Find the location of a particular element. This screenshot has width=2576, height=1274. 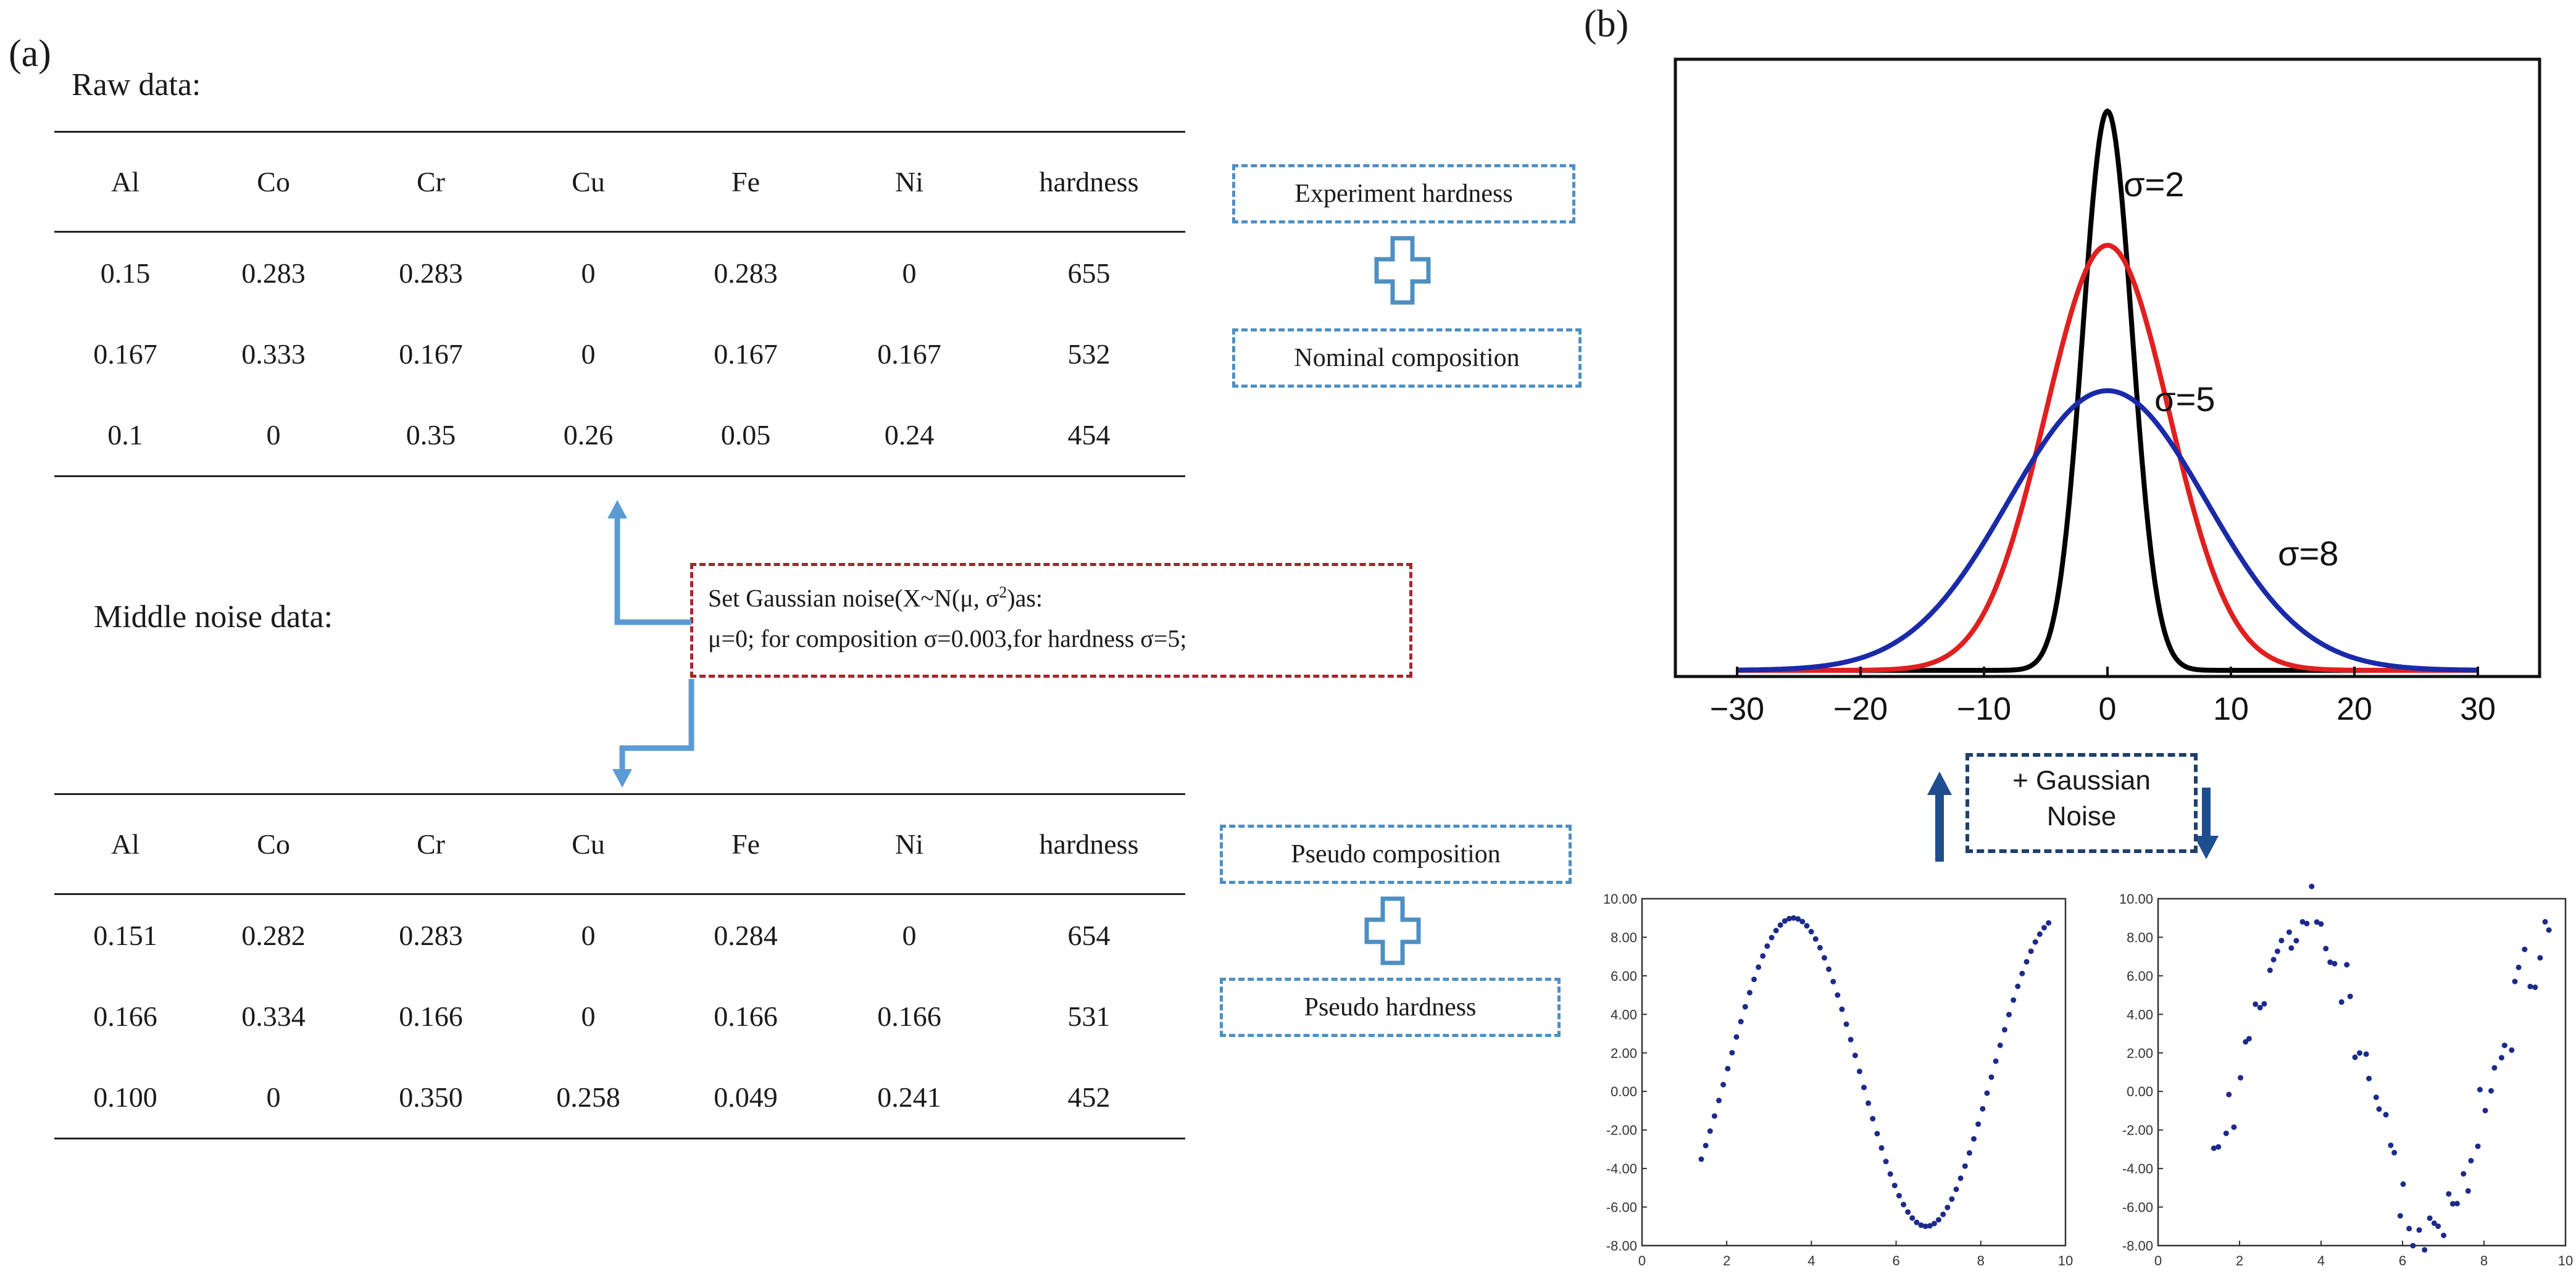

table-row: 0.151 0.282 0.283 0 0.284 0 654 is located at coordinates (619, 935).